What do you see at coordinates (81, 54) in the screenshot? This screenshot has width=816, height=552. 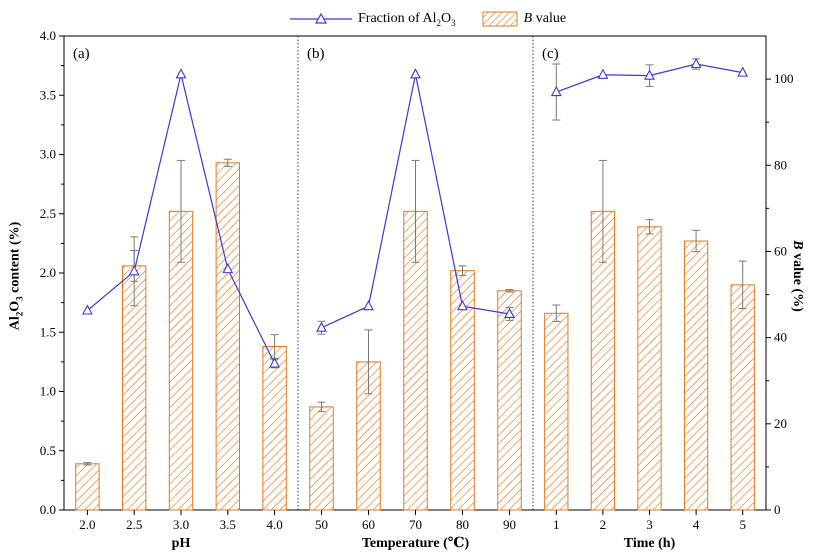 I see `panel-label: (a)` at bounding box center [81, 54].